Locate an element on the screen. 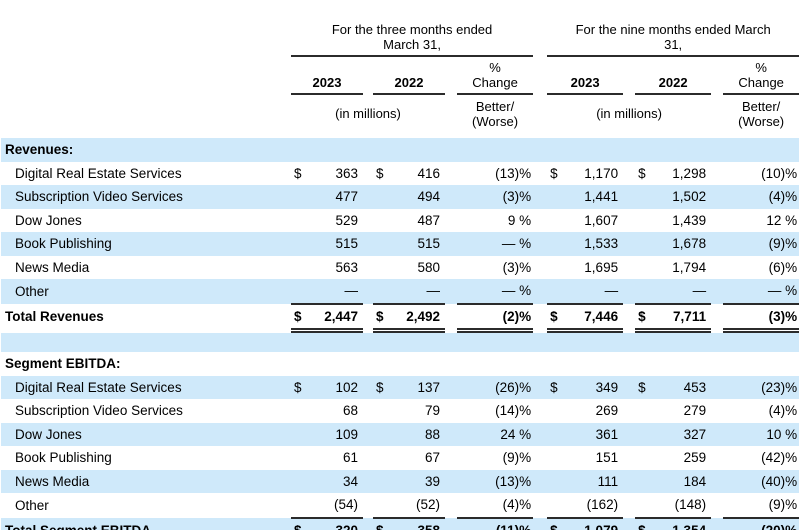 The width and height of the screenshot is (800, 530). pct-change-cell: (2)% is located at coordinates (495, 318).